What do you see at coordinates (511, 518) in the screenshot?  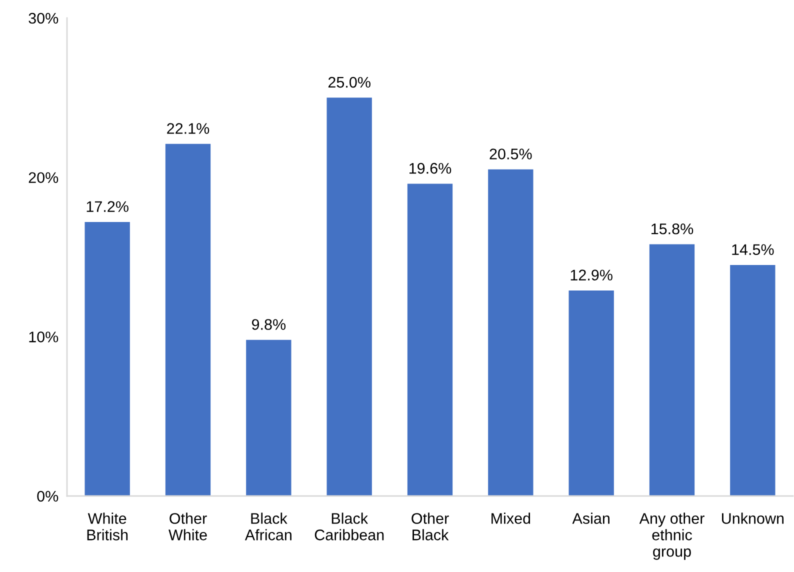 I see `x-tick-label: Mixed` at bounding box center [511, 518].